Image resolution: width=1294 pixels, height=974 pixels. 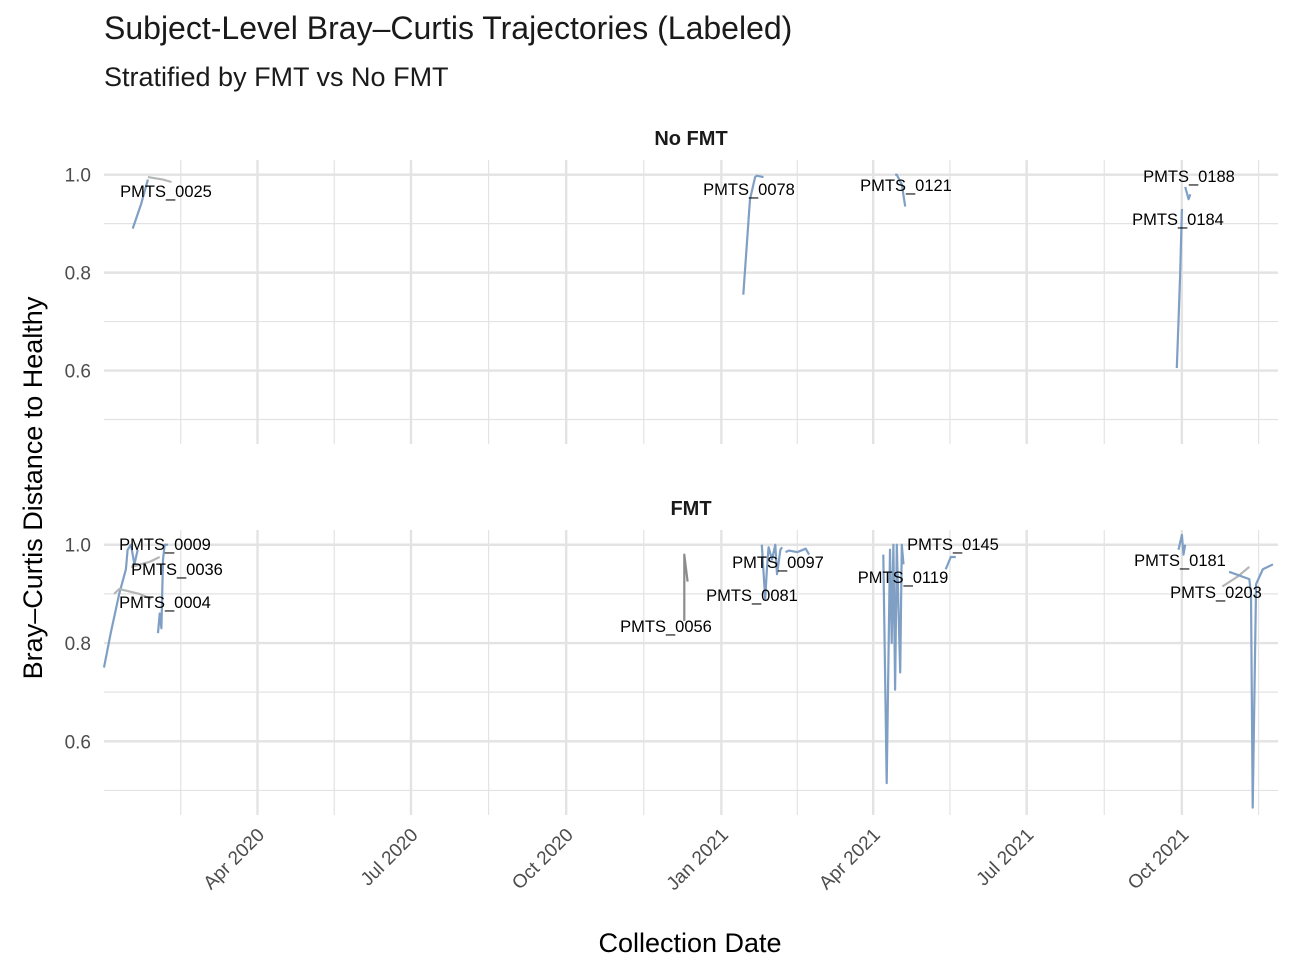 What do you see at coordinates (666, 627) in the screenshot?
I see `subject-label: PMTS_0056` at bounding box center [666, 627].